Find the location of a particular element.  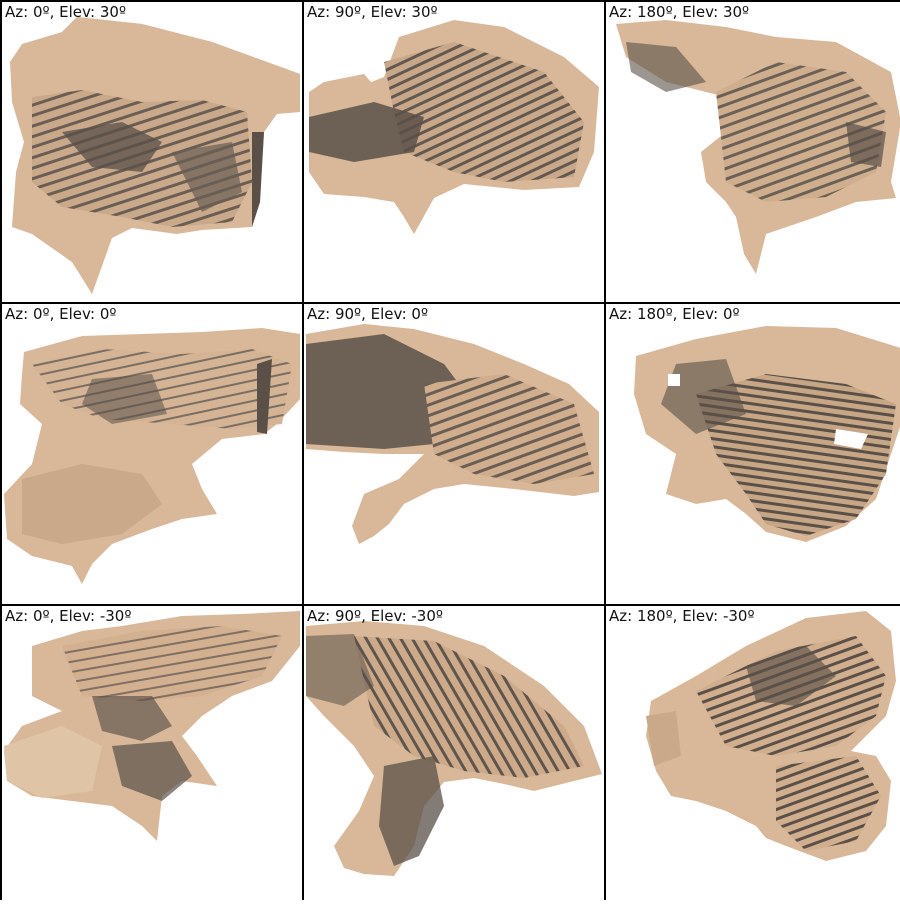

view-panel-az0-elev30: Az: 0º, Elev: 30º is located at coordinates (152, 152).